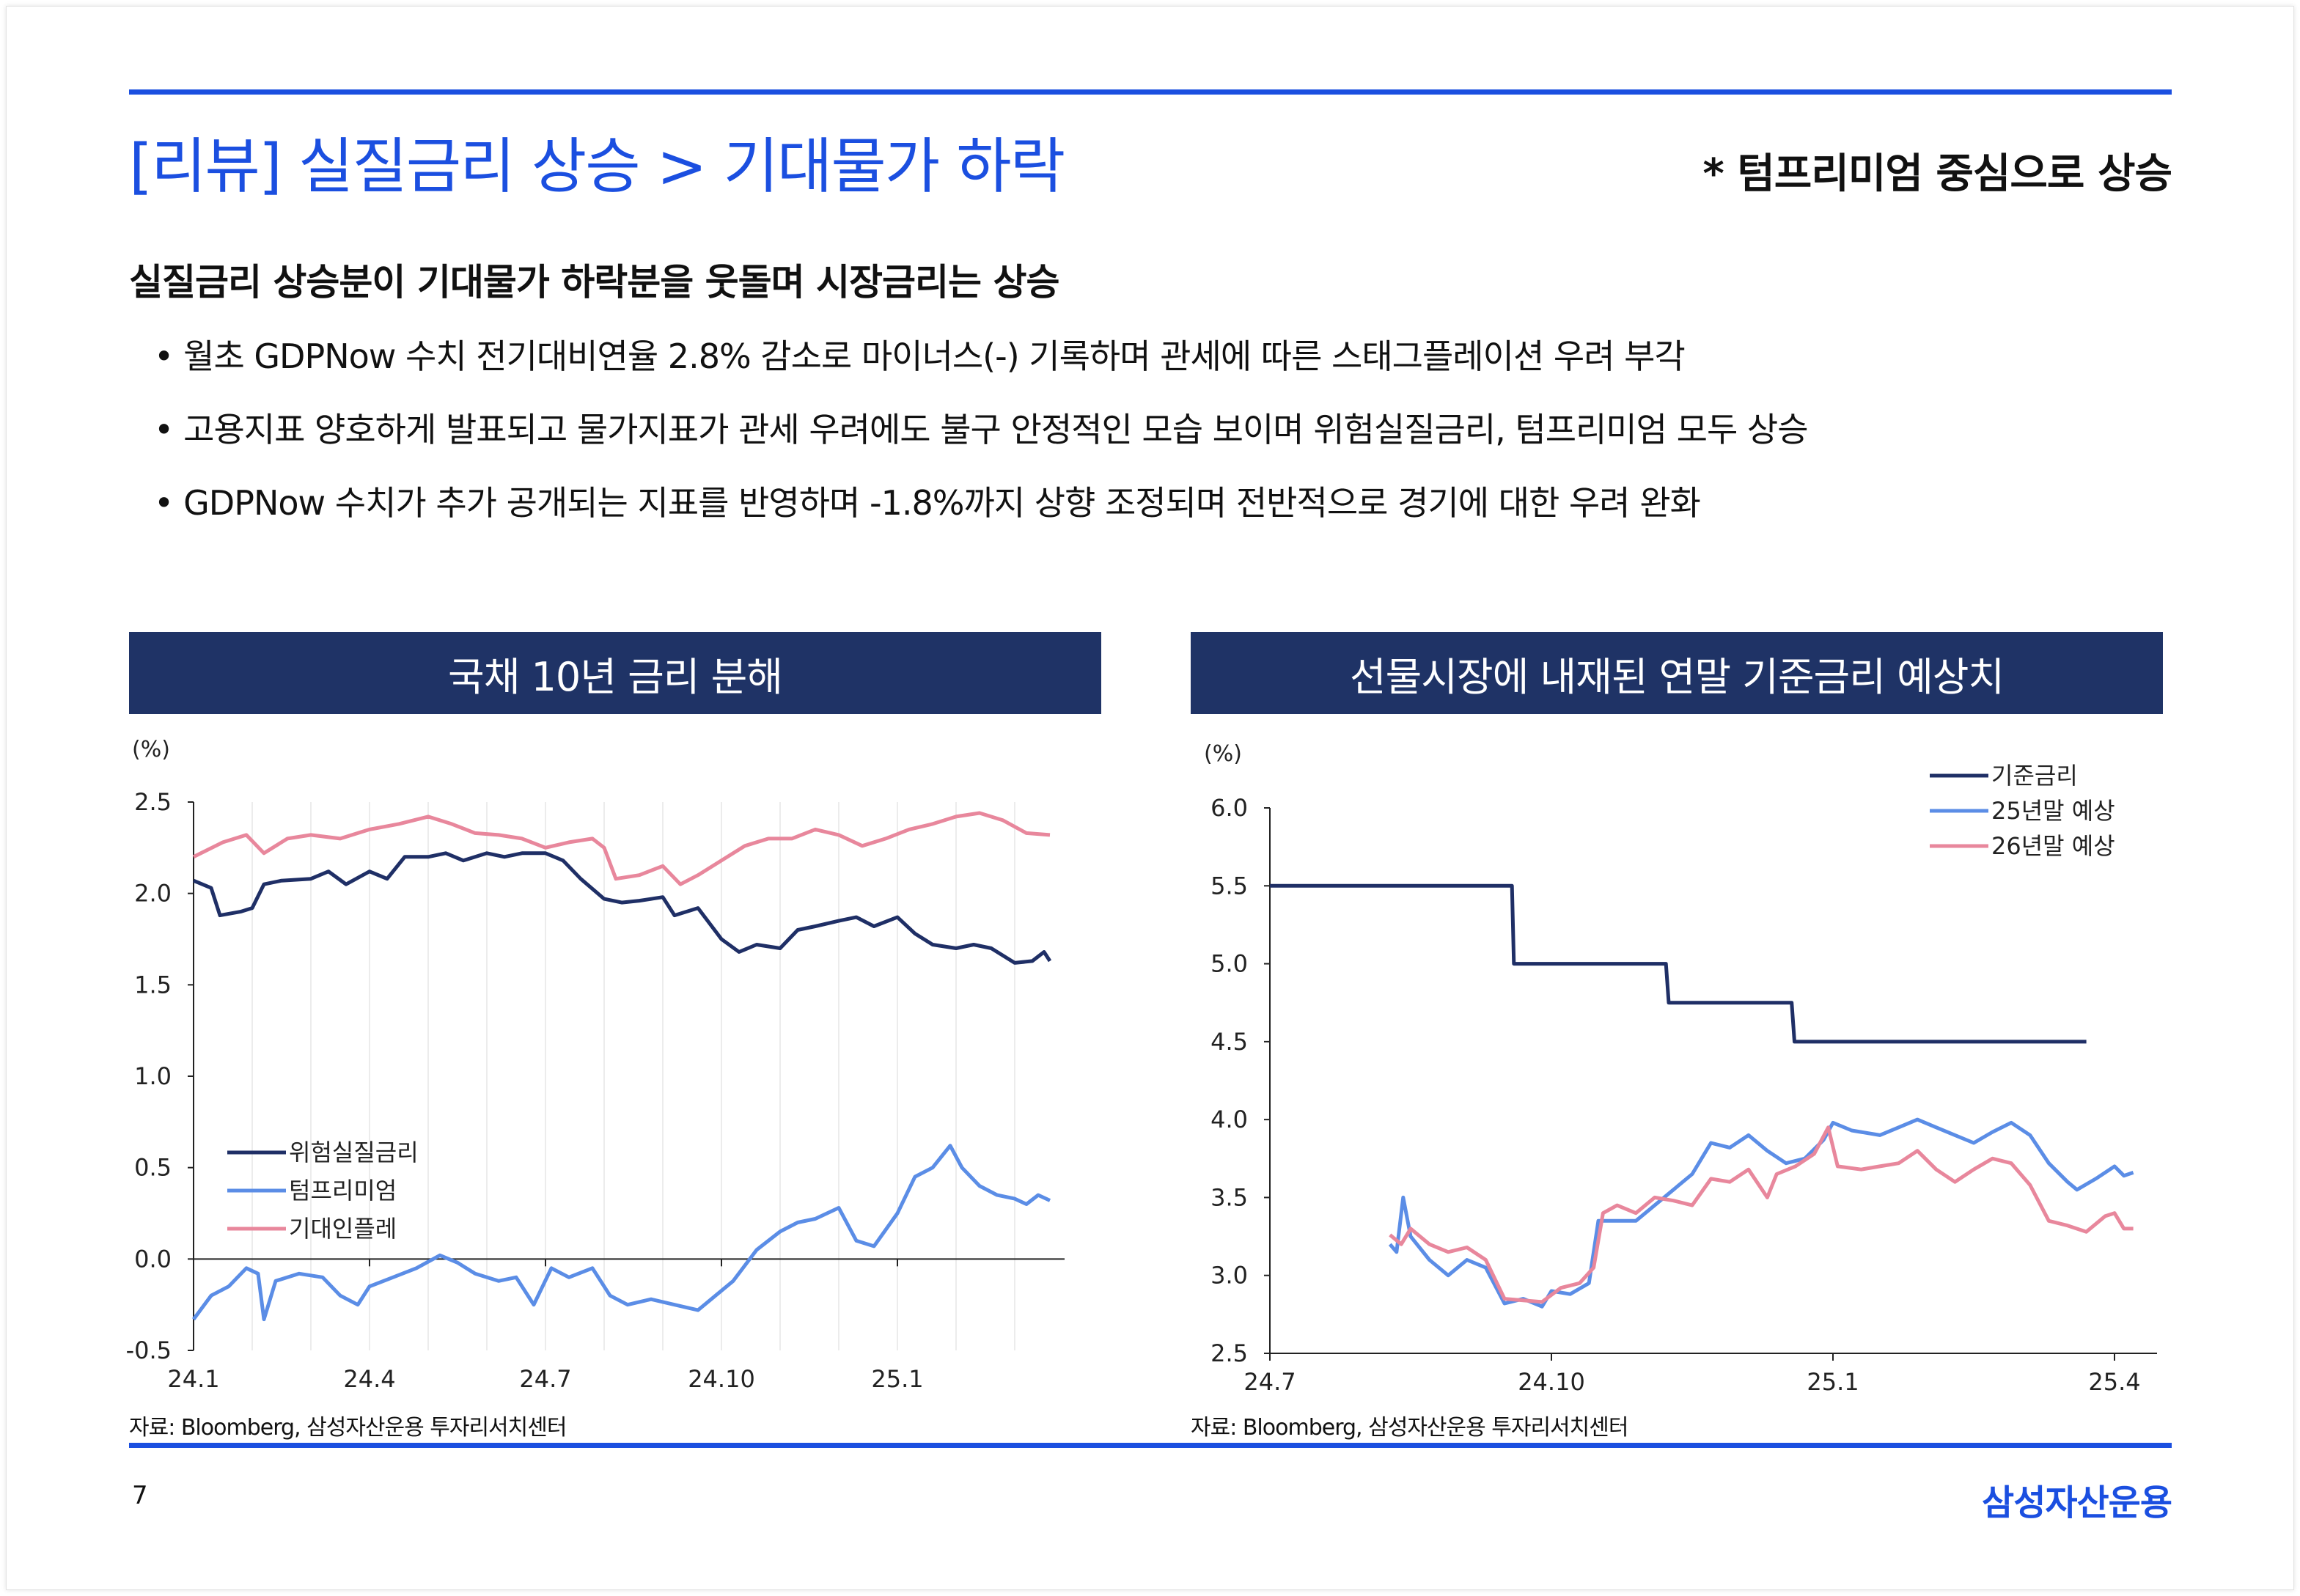  Describe the element at coordinates (149, 1350) in the screenshot. I see `y-tick-label: -0.5` at that location.